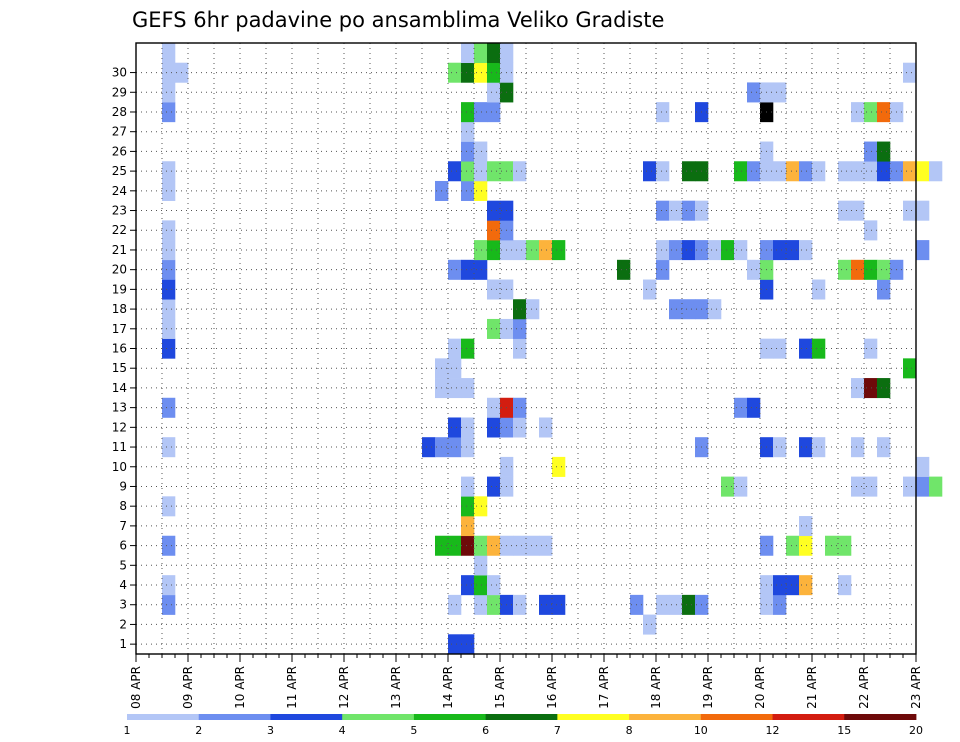 This screenshot has width=960, height=742. What do you see at coordinates (123, 546) in the screenshot?
I see `y-tick-label: 6` at bounding box center [123, 546].